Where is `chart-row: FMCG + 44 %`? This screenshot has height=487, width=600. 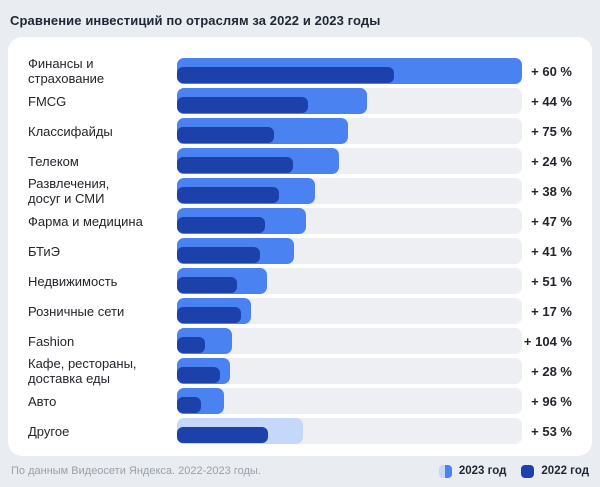
chart-row: FMCG + 44 % is located at coordinates (300, 101).